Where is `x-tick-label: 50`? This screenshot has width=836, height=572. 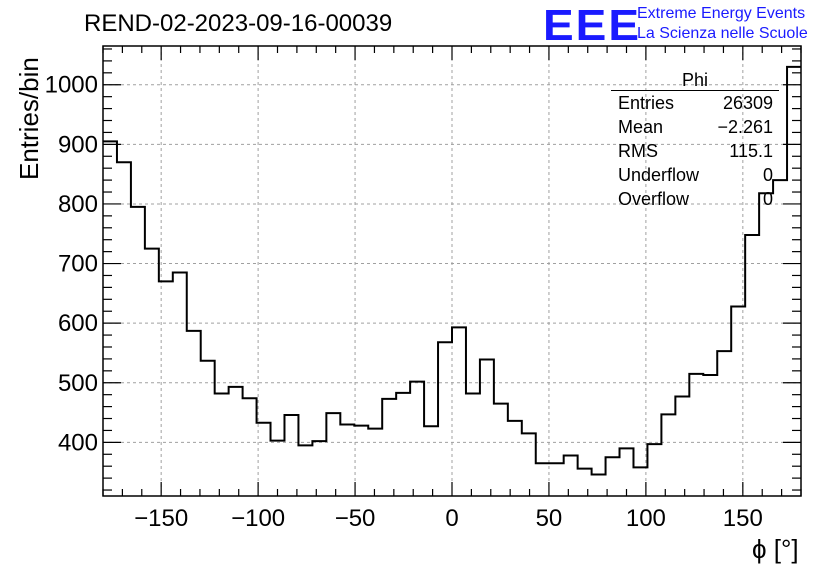
x-tick-label: 50 is located at coordinates (549, 518).